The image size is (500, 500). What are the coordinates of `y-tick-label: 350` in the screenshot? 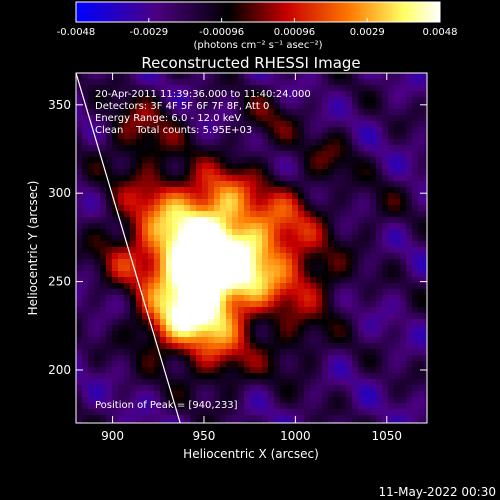 It's located at (59, 105).